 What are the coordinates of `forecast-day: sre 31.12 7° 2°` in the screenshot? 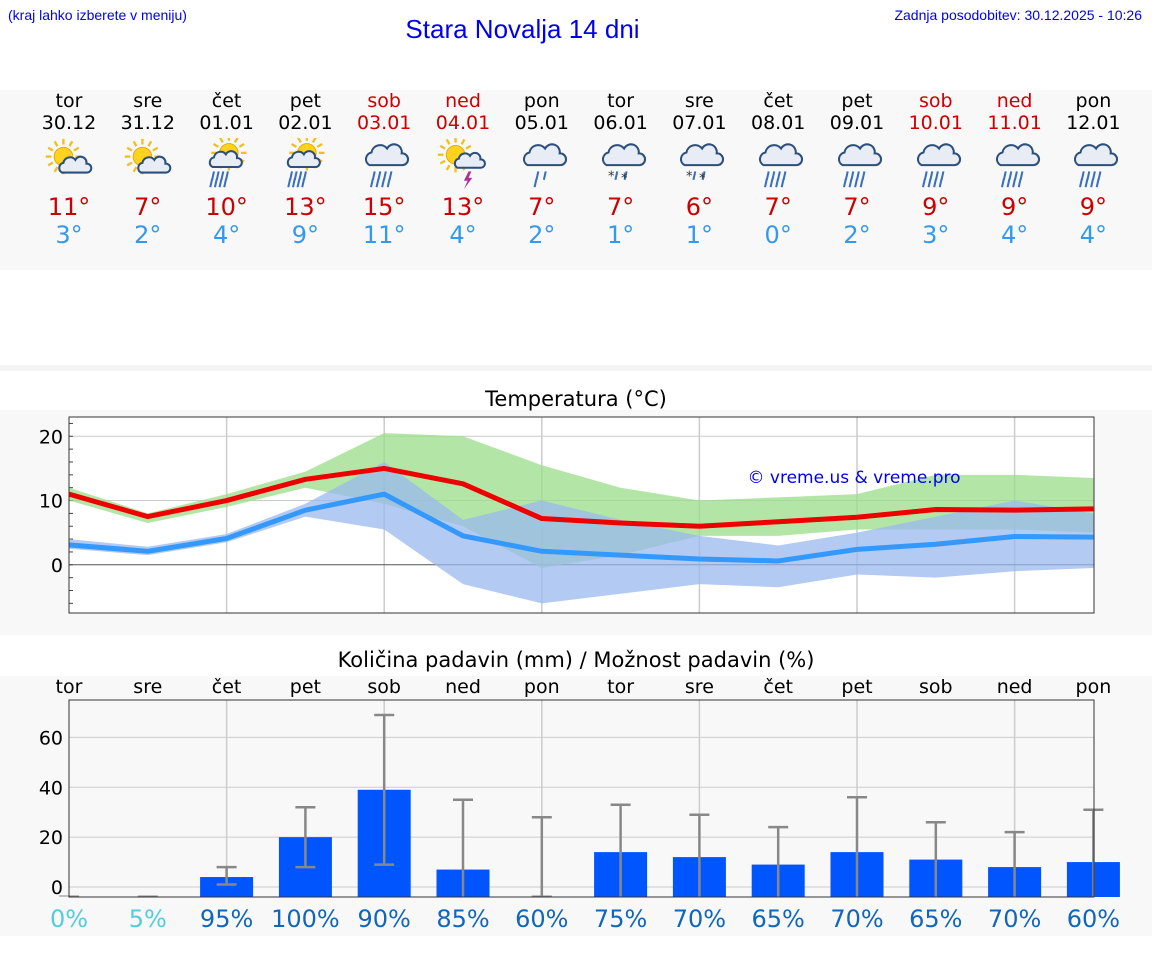 It's located at (148, 169).